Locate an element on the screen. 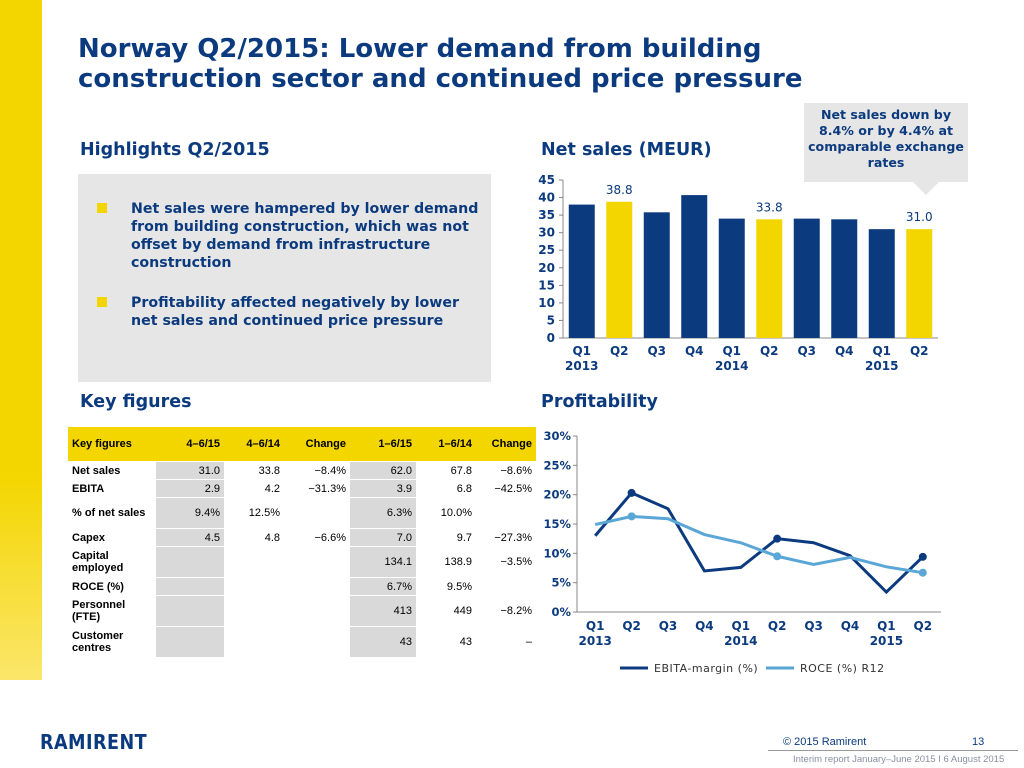  table-row: Personnel (FTE) 413 449 −8.2% is located at coordinates (302, 611).